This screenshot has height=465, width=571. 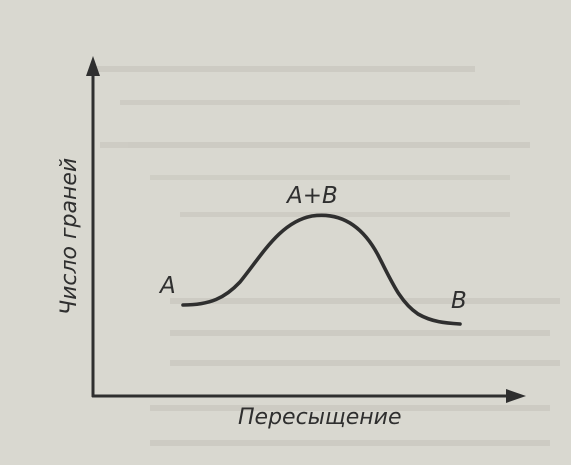 I want to click on supersaturation-curve, so click(x=321, y=269).